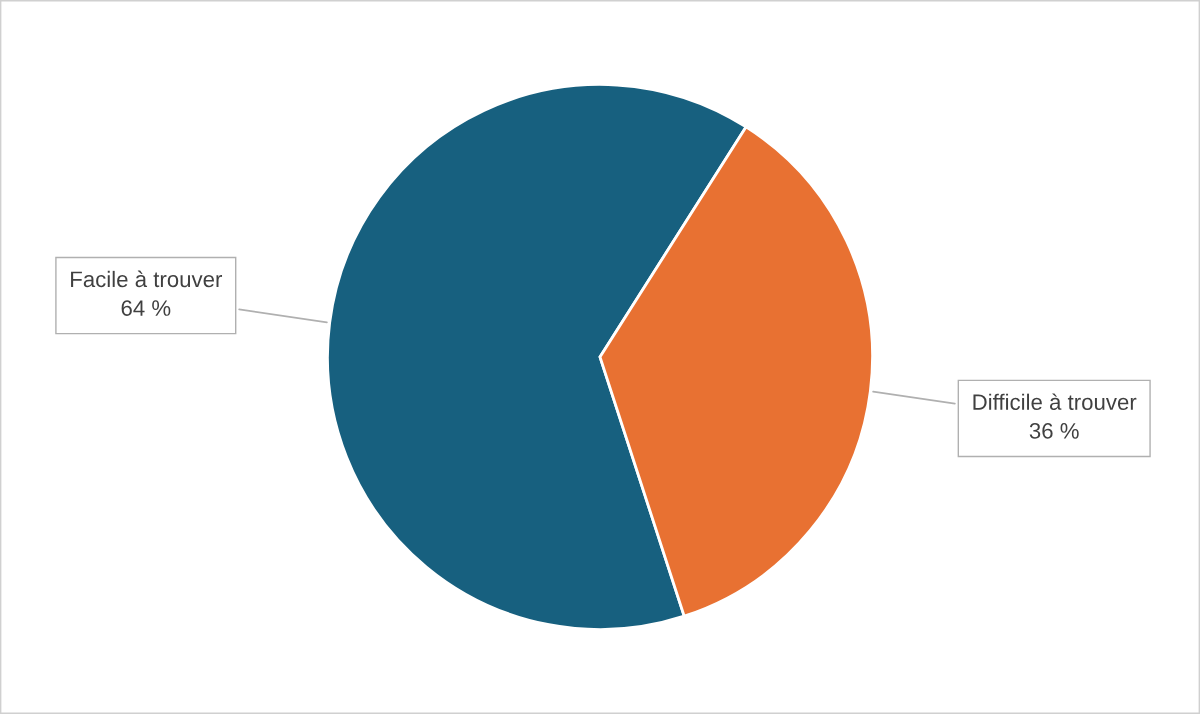 This screenshot has width=1200, height=714. What do you see at coordinates (1055, 401) in the screenshot?
I see `slice-label: Difficile à trouver` at bounding box center [1055, 401].